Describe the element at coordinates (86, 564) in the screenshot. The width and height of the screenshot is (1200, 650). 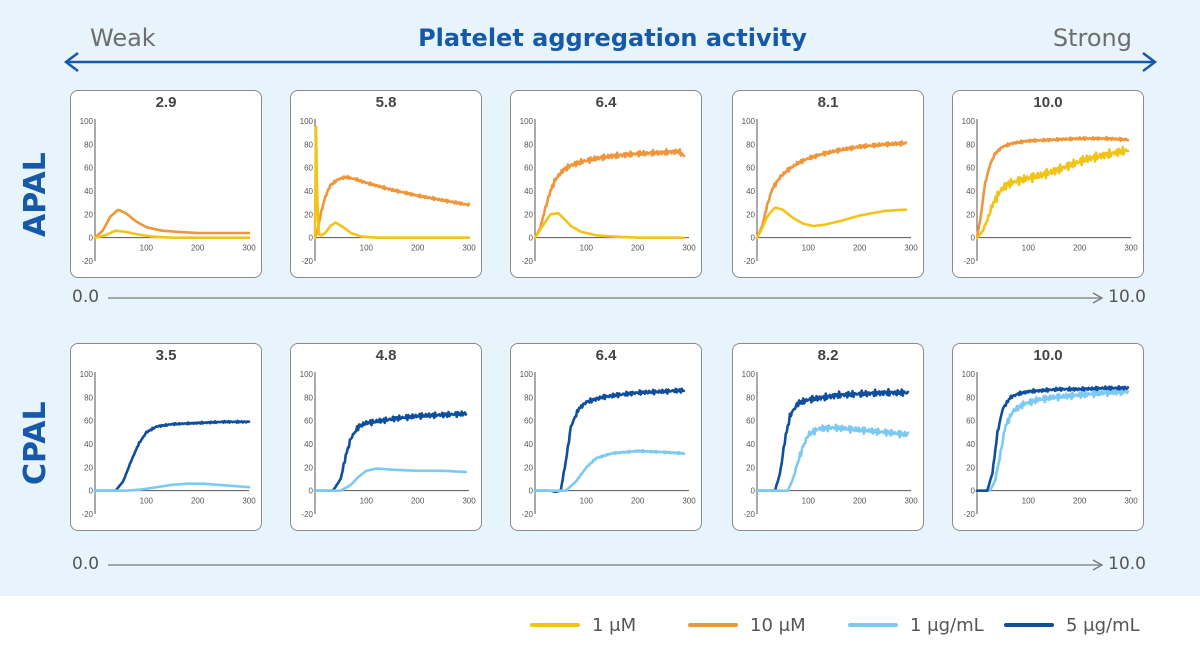
I see `cpal-scale-min: 0.0` at that location.